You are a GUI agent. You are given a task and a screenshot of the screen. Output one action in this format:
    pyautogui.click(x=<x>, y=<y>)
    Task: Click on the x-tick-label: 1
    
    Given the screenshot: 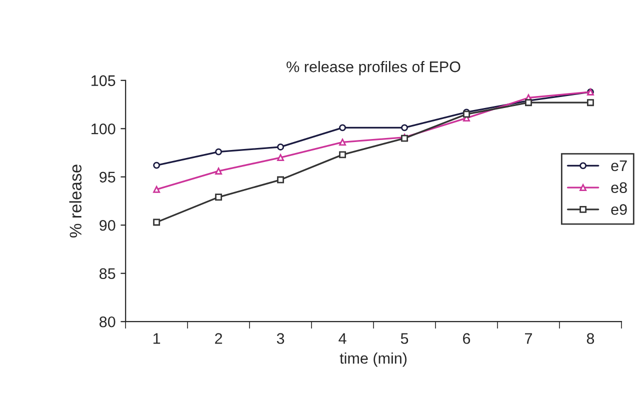 What is the action you would take?
    pyautogui.click(x=156, y=338)
    